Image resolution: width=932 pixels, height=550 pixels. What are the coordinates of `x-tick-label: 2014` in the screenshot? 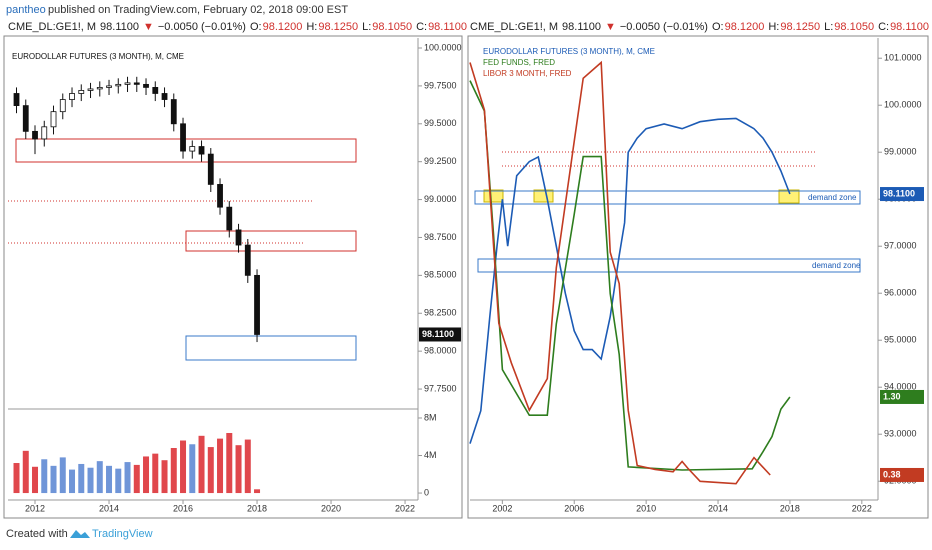 It's located at (109, 508).